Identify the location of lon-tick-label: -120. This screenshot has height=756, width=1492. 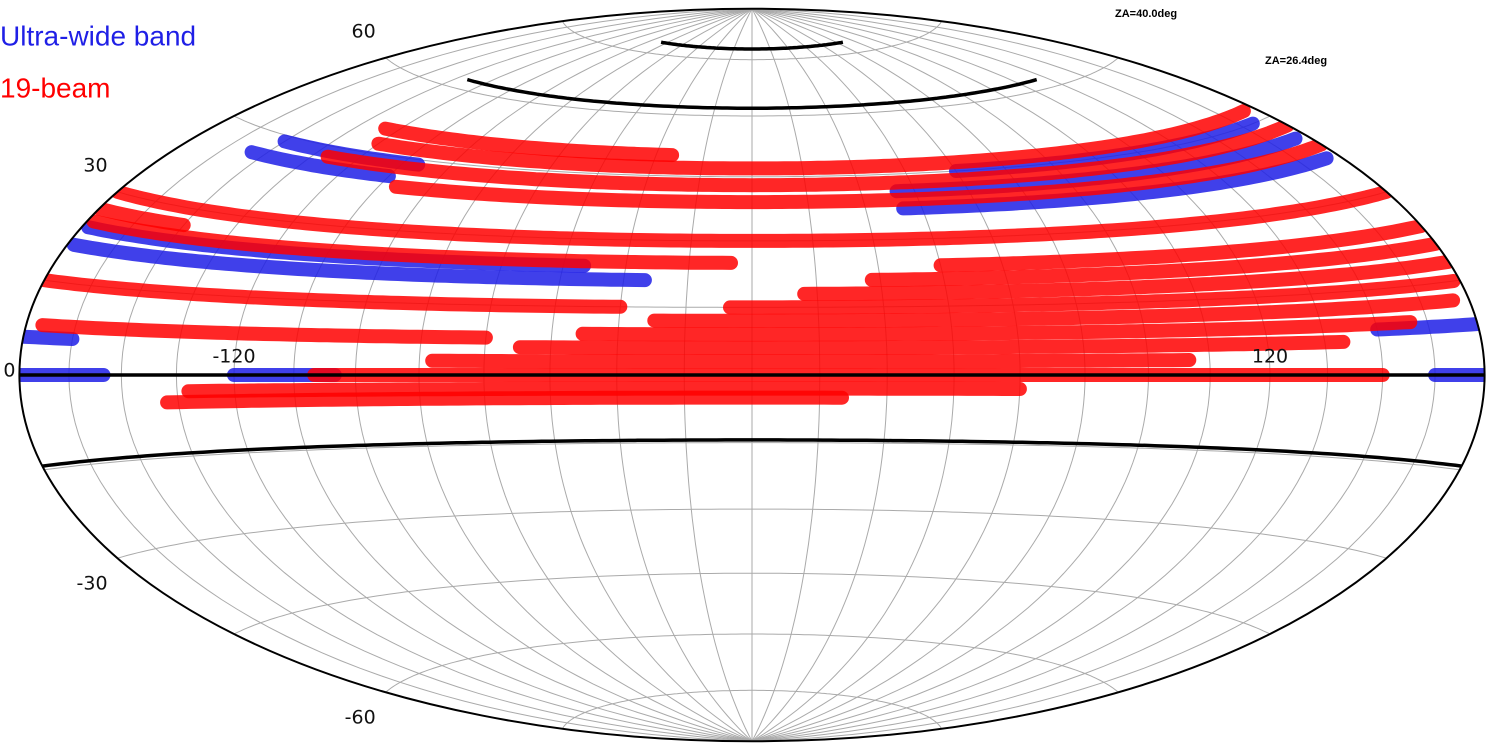
(233, 357).